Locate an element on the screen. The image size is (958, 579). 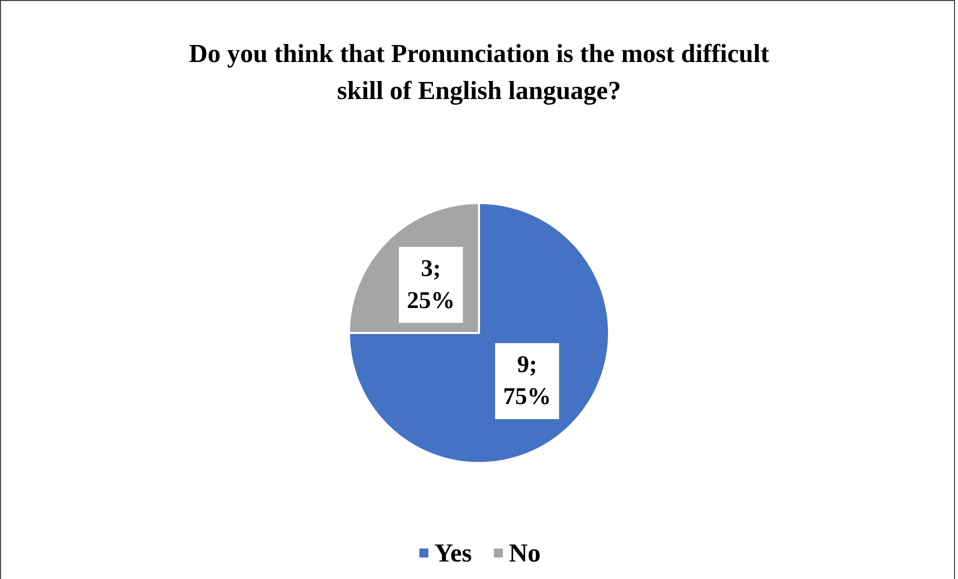
data-label: 3; 25% is located at coordinates (430, 285).